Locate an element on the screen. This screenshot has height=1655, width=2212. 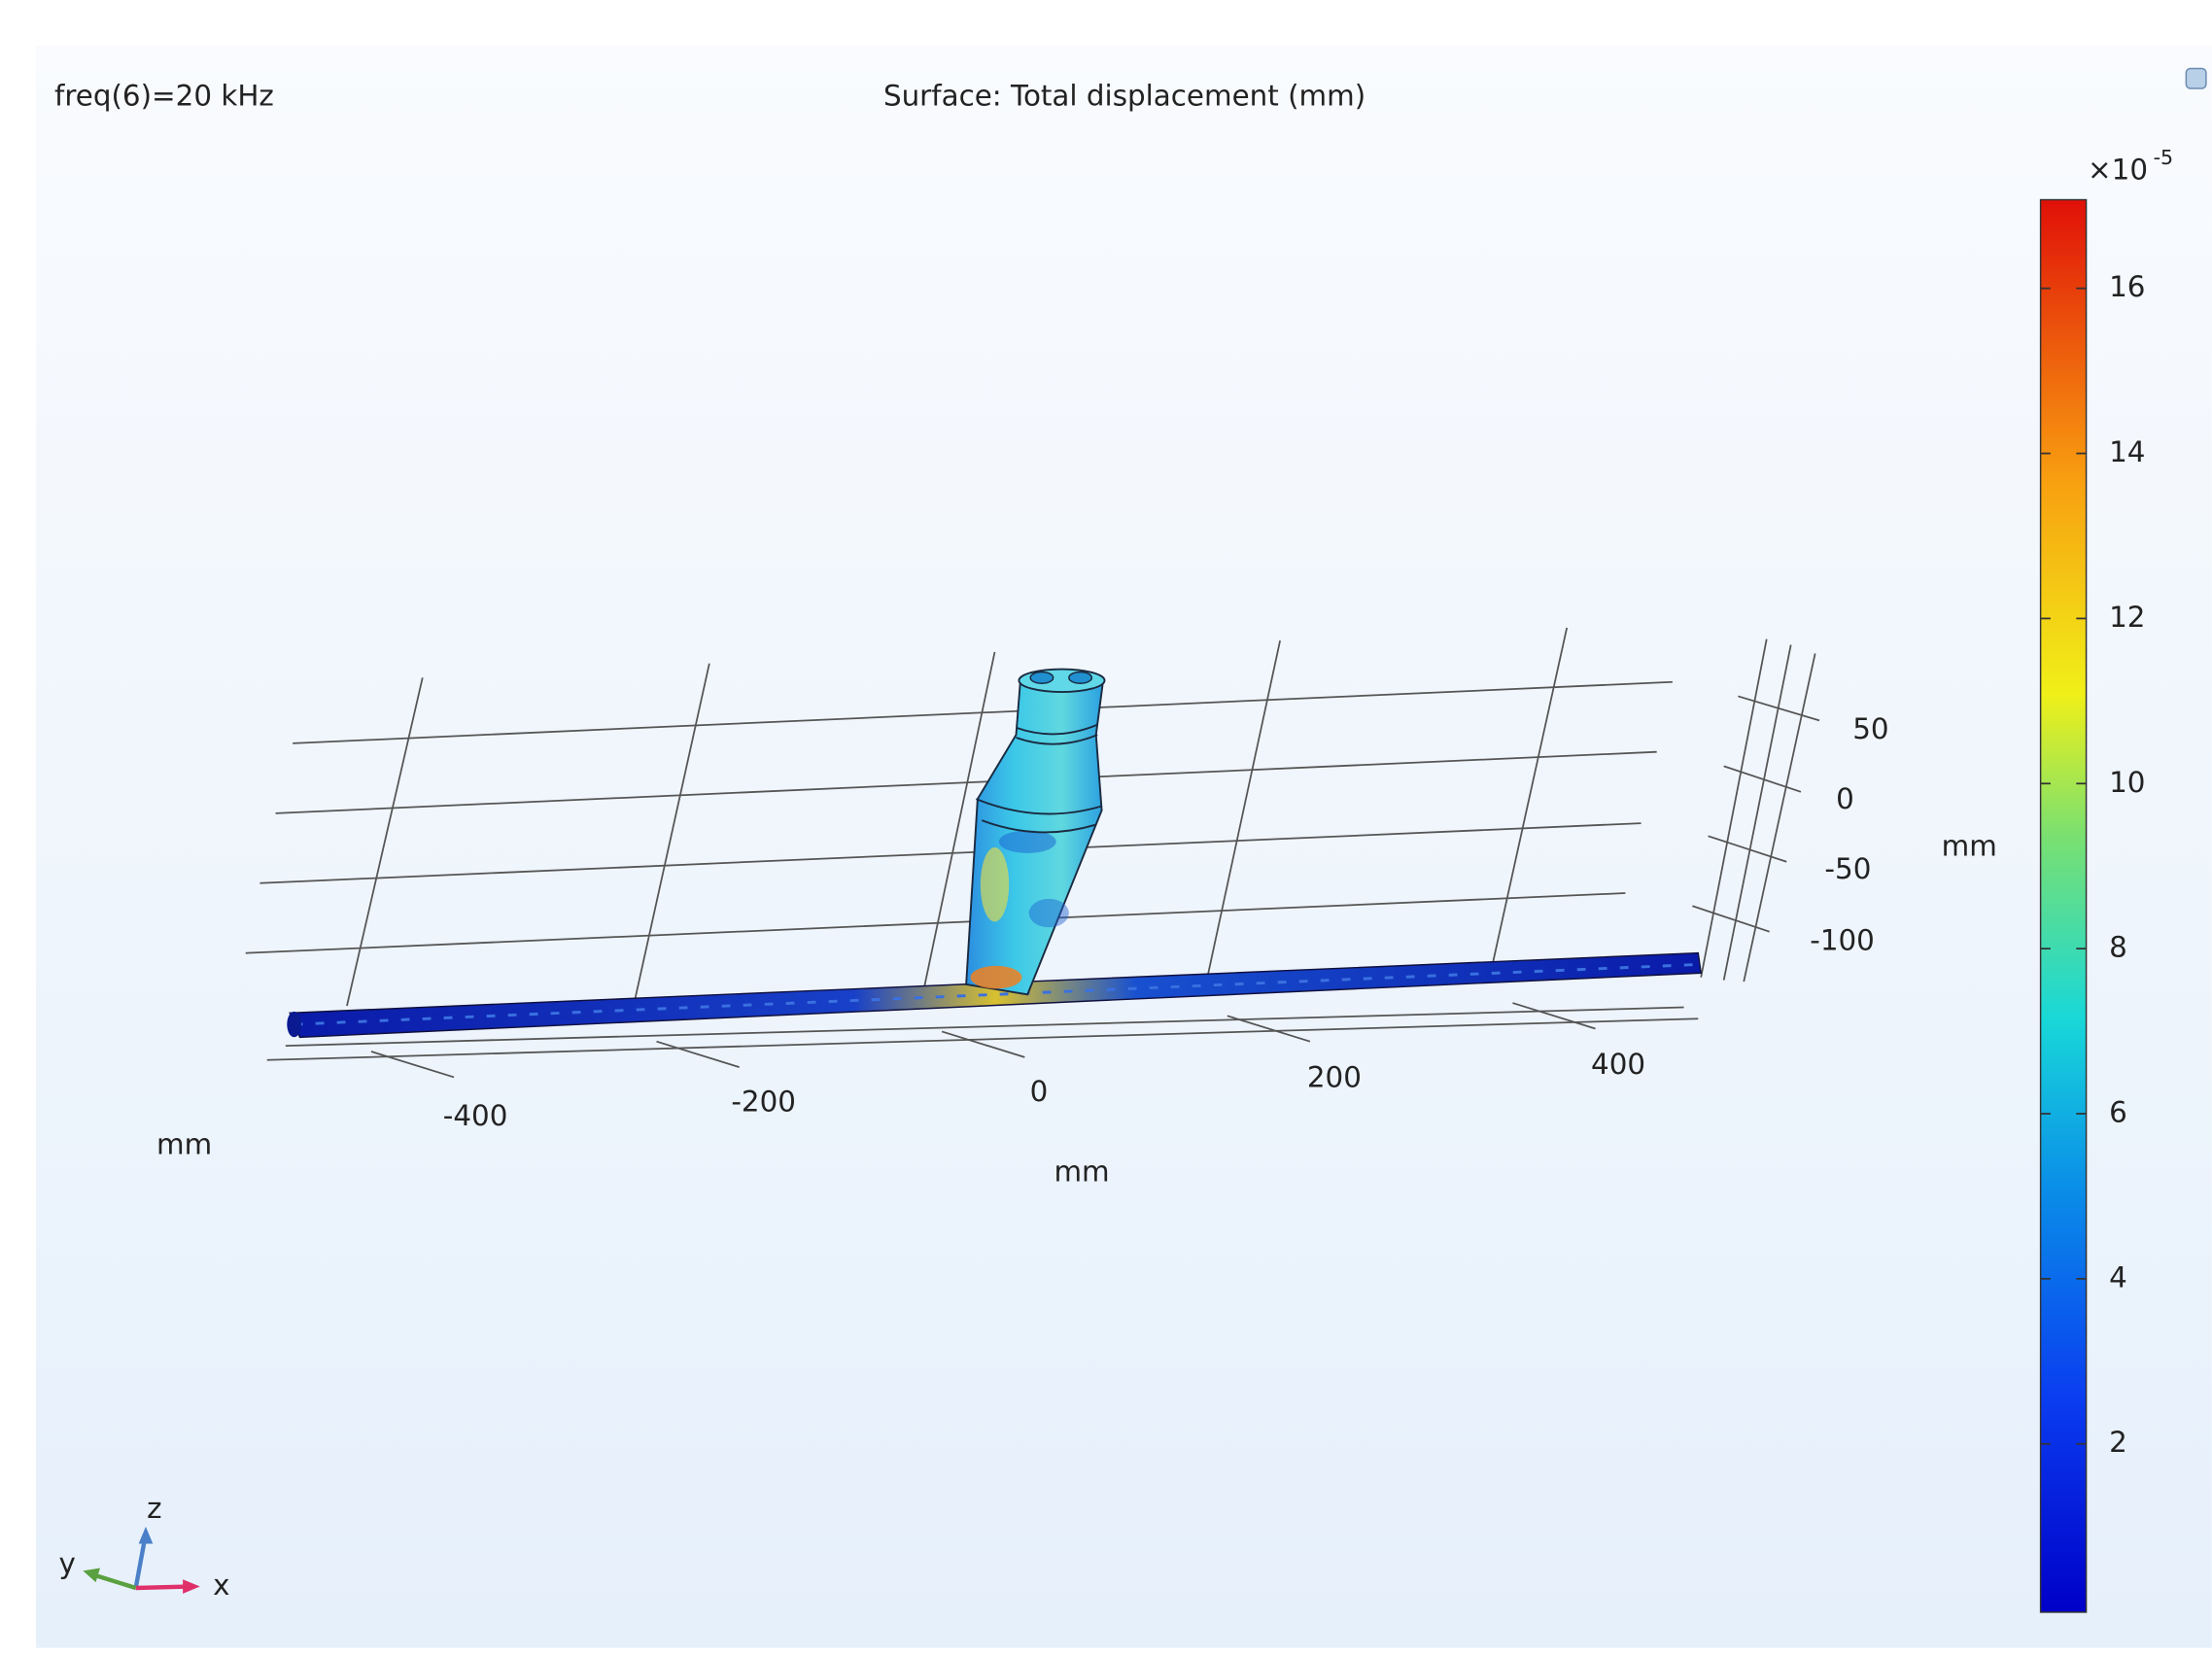
vessel-edges is located at coordinates (1039, 779).